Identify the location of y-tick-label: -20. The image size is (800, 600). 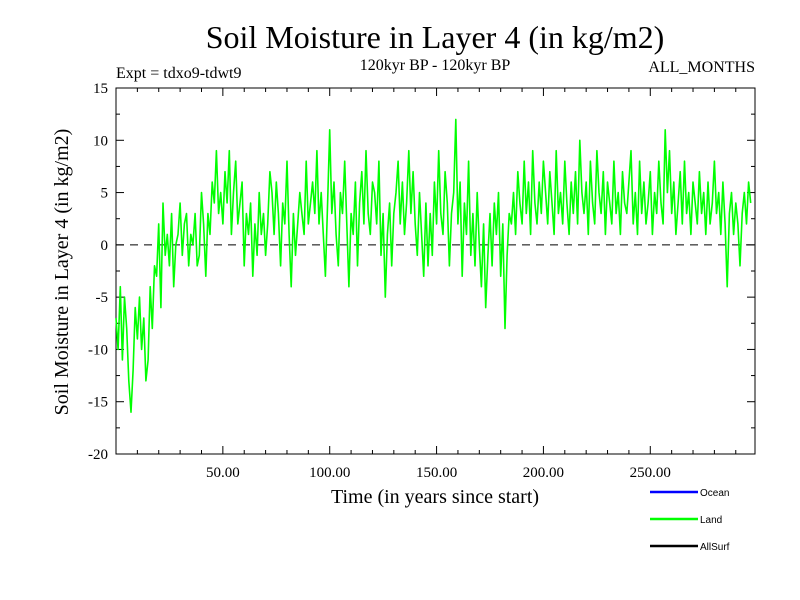
(98, 455).